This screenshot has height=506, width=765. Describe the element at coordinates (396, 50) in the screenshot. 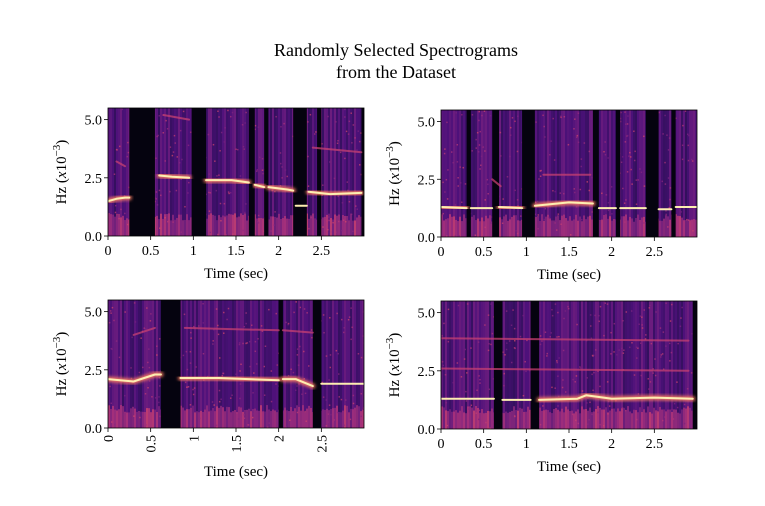

I see `figure-title-line-1: Randomly Selected Spectrograms` at that location.